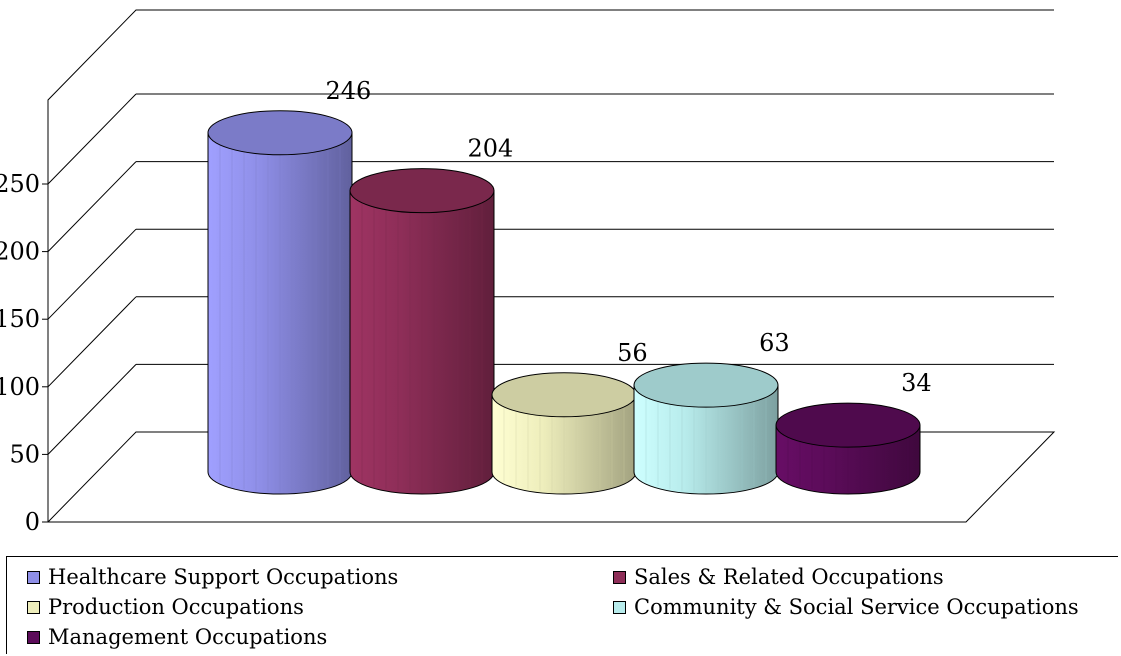 The height and width of the screenshot is (656, 1121). What do you see at coordinates (490, 149) in the screenshot?
I see `data-label: 204` at bounding box center [490, 149].